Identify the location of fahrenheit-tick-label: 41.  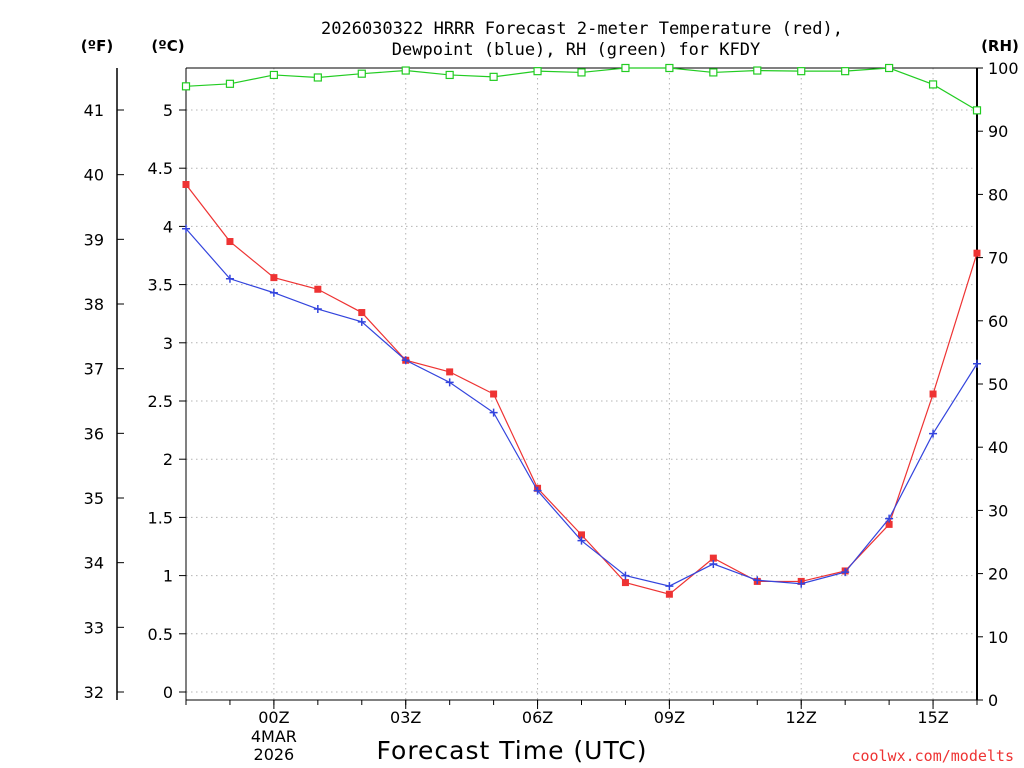
(94, 110).